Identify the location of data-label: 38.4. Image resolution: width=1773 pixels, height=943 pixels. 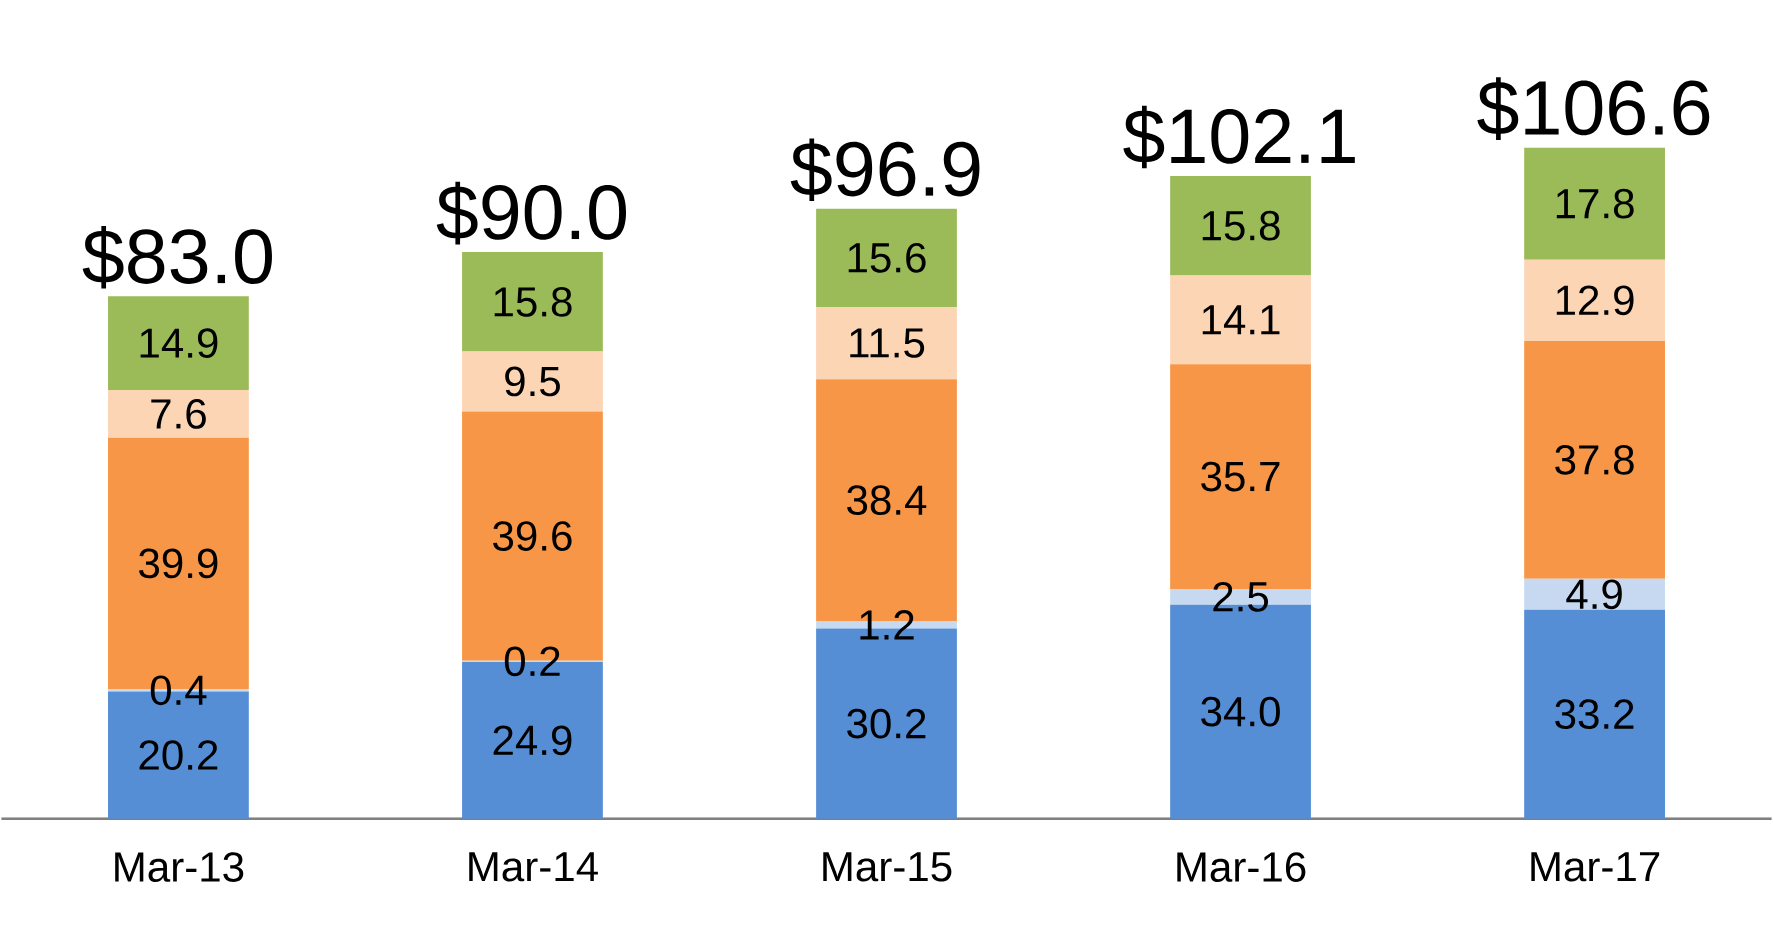
(887, 500).